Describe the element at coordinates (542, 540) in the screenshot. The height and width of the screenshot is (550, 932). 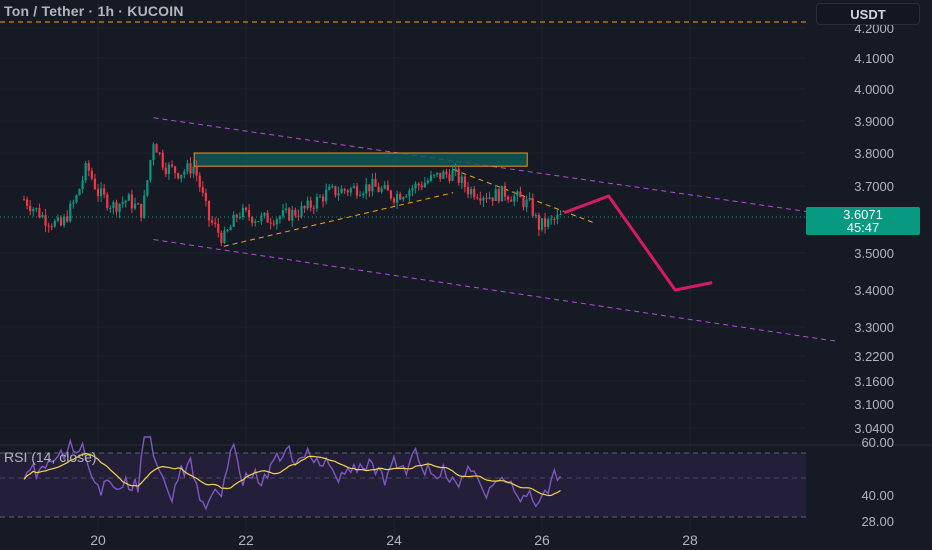
I see `time-tick-label: 26` at that location.